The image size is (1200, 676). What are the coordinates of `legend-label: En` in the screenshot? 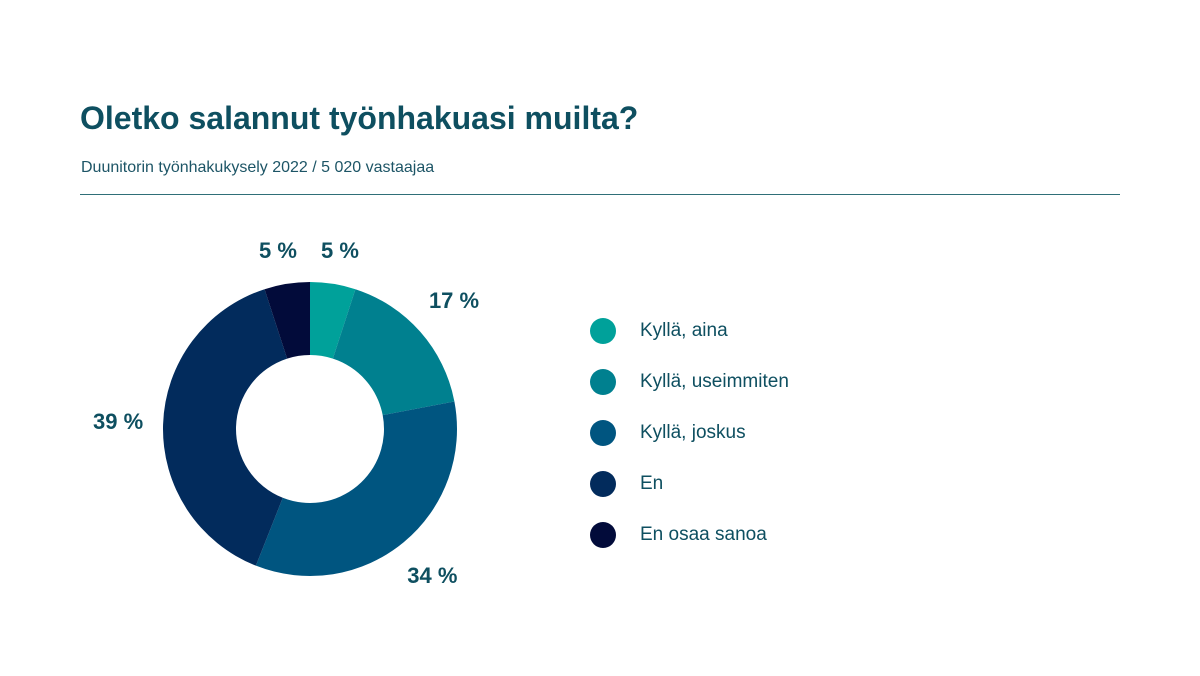 It's located at (652, 483).